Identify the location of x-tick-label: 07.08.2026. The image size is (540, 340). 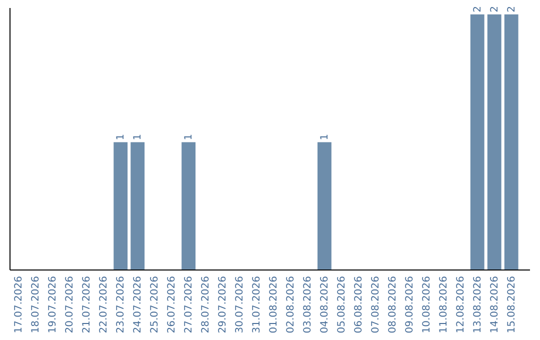
(376, 305).